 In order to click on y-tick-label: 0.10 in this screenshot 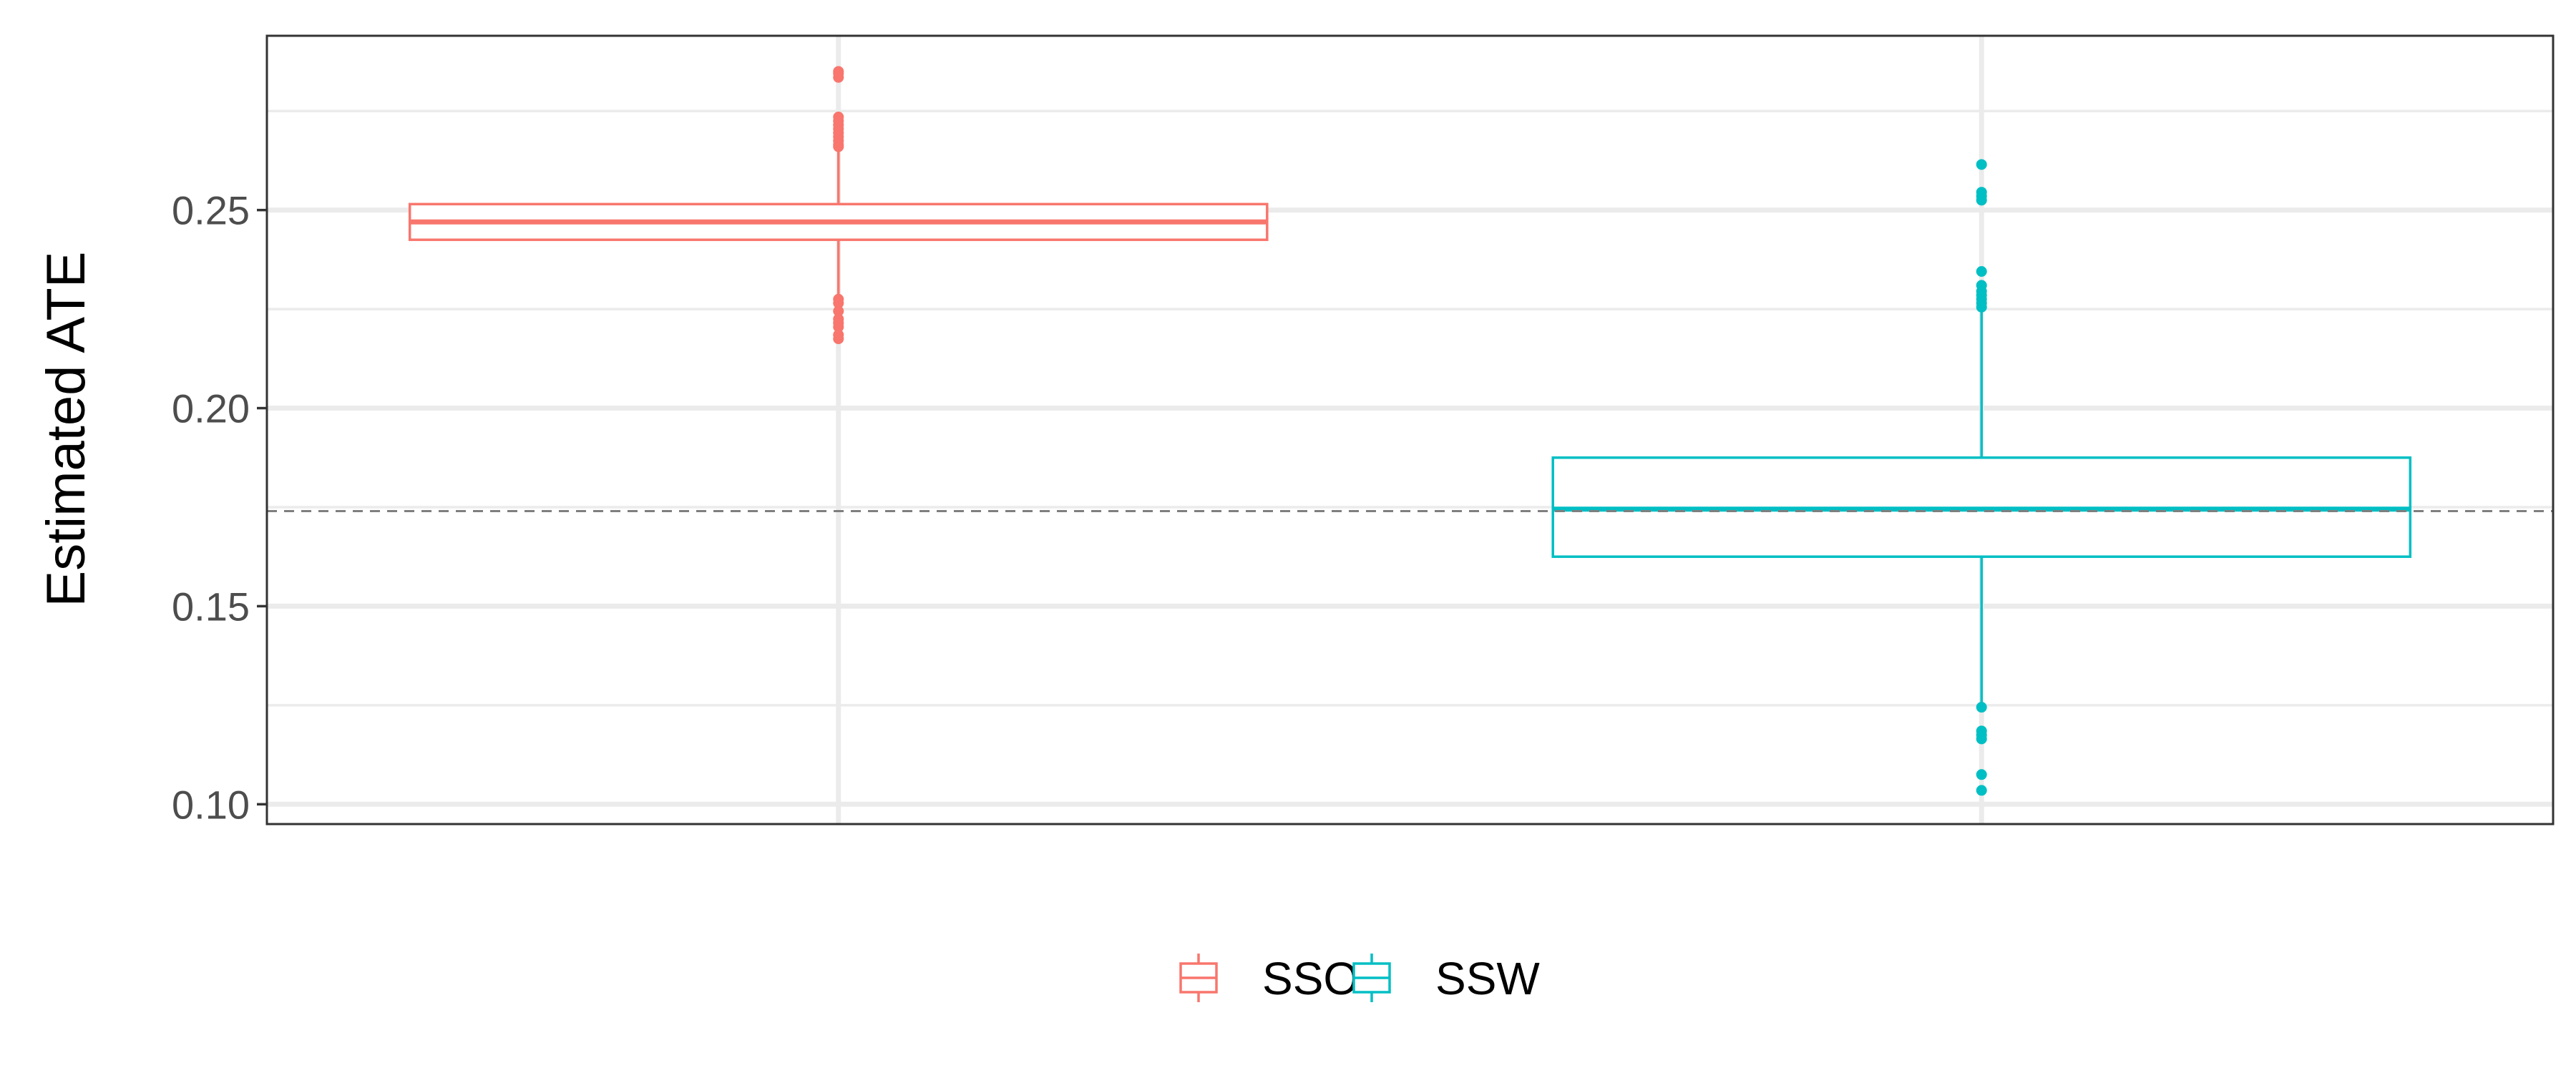, I will do `click(211, 804)`.